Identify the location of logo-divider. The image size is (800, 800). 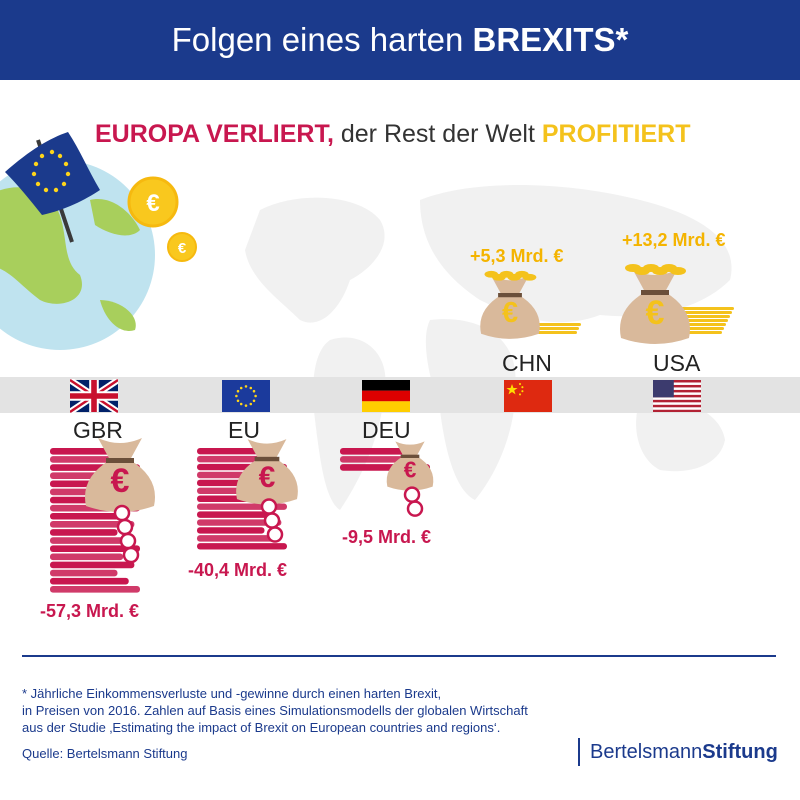
(579, 752).